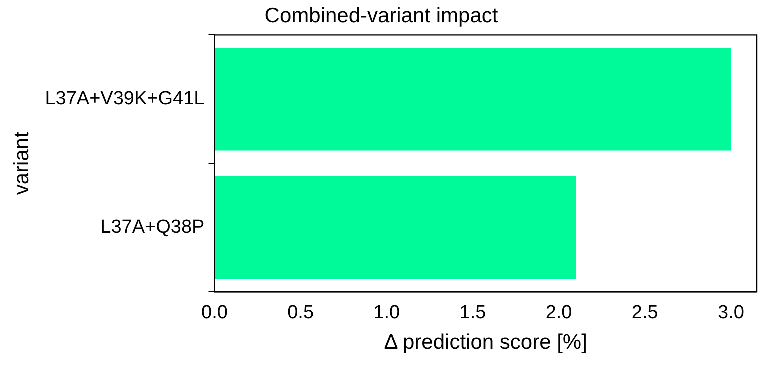 The width and height of the screenshot is (766, 366). Describe the element at coordinates (22, 164) in the screenshot. I see `y-axis-title: variant` at that location.